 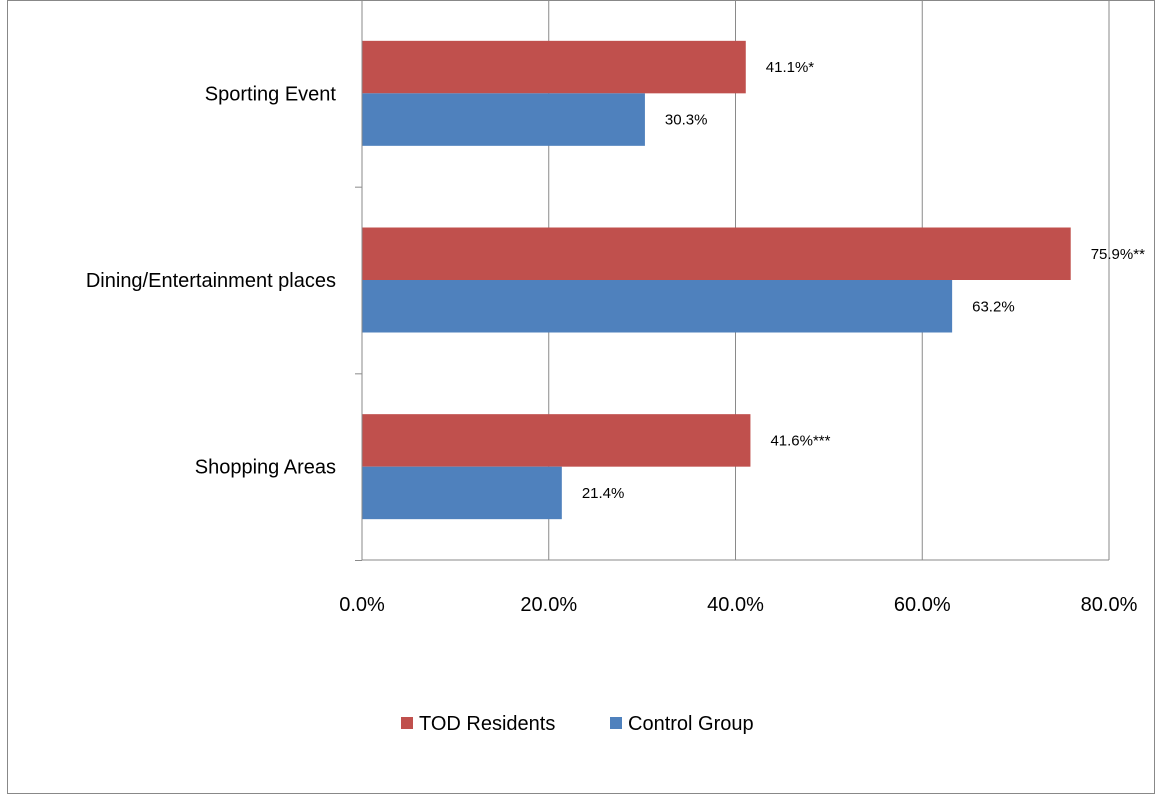 What do you see at coordinates (686, 120) in the screenshot?
I see `data-label: 30.3%` at bounding box center [686, 120].